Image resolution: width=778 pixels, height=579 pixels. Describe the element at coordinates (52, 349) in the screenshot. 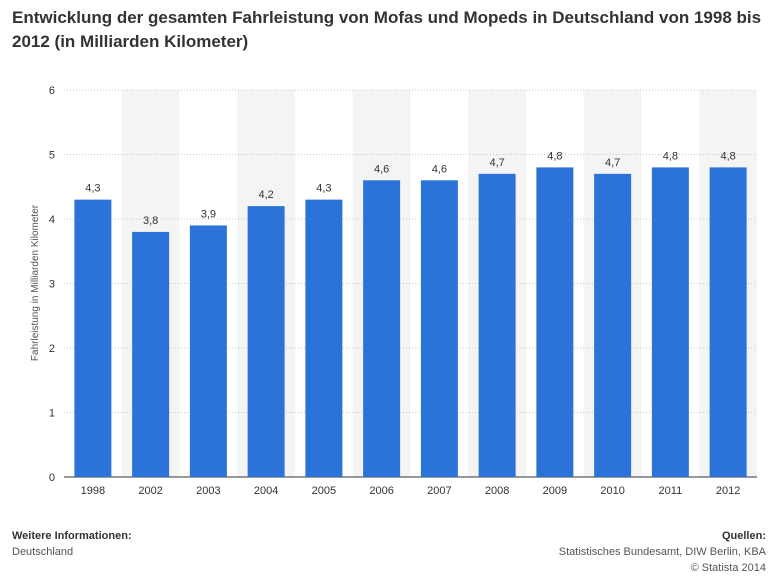

I see `y-tick-label: 2` at that location.